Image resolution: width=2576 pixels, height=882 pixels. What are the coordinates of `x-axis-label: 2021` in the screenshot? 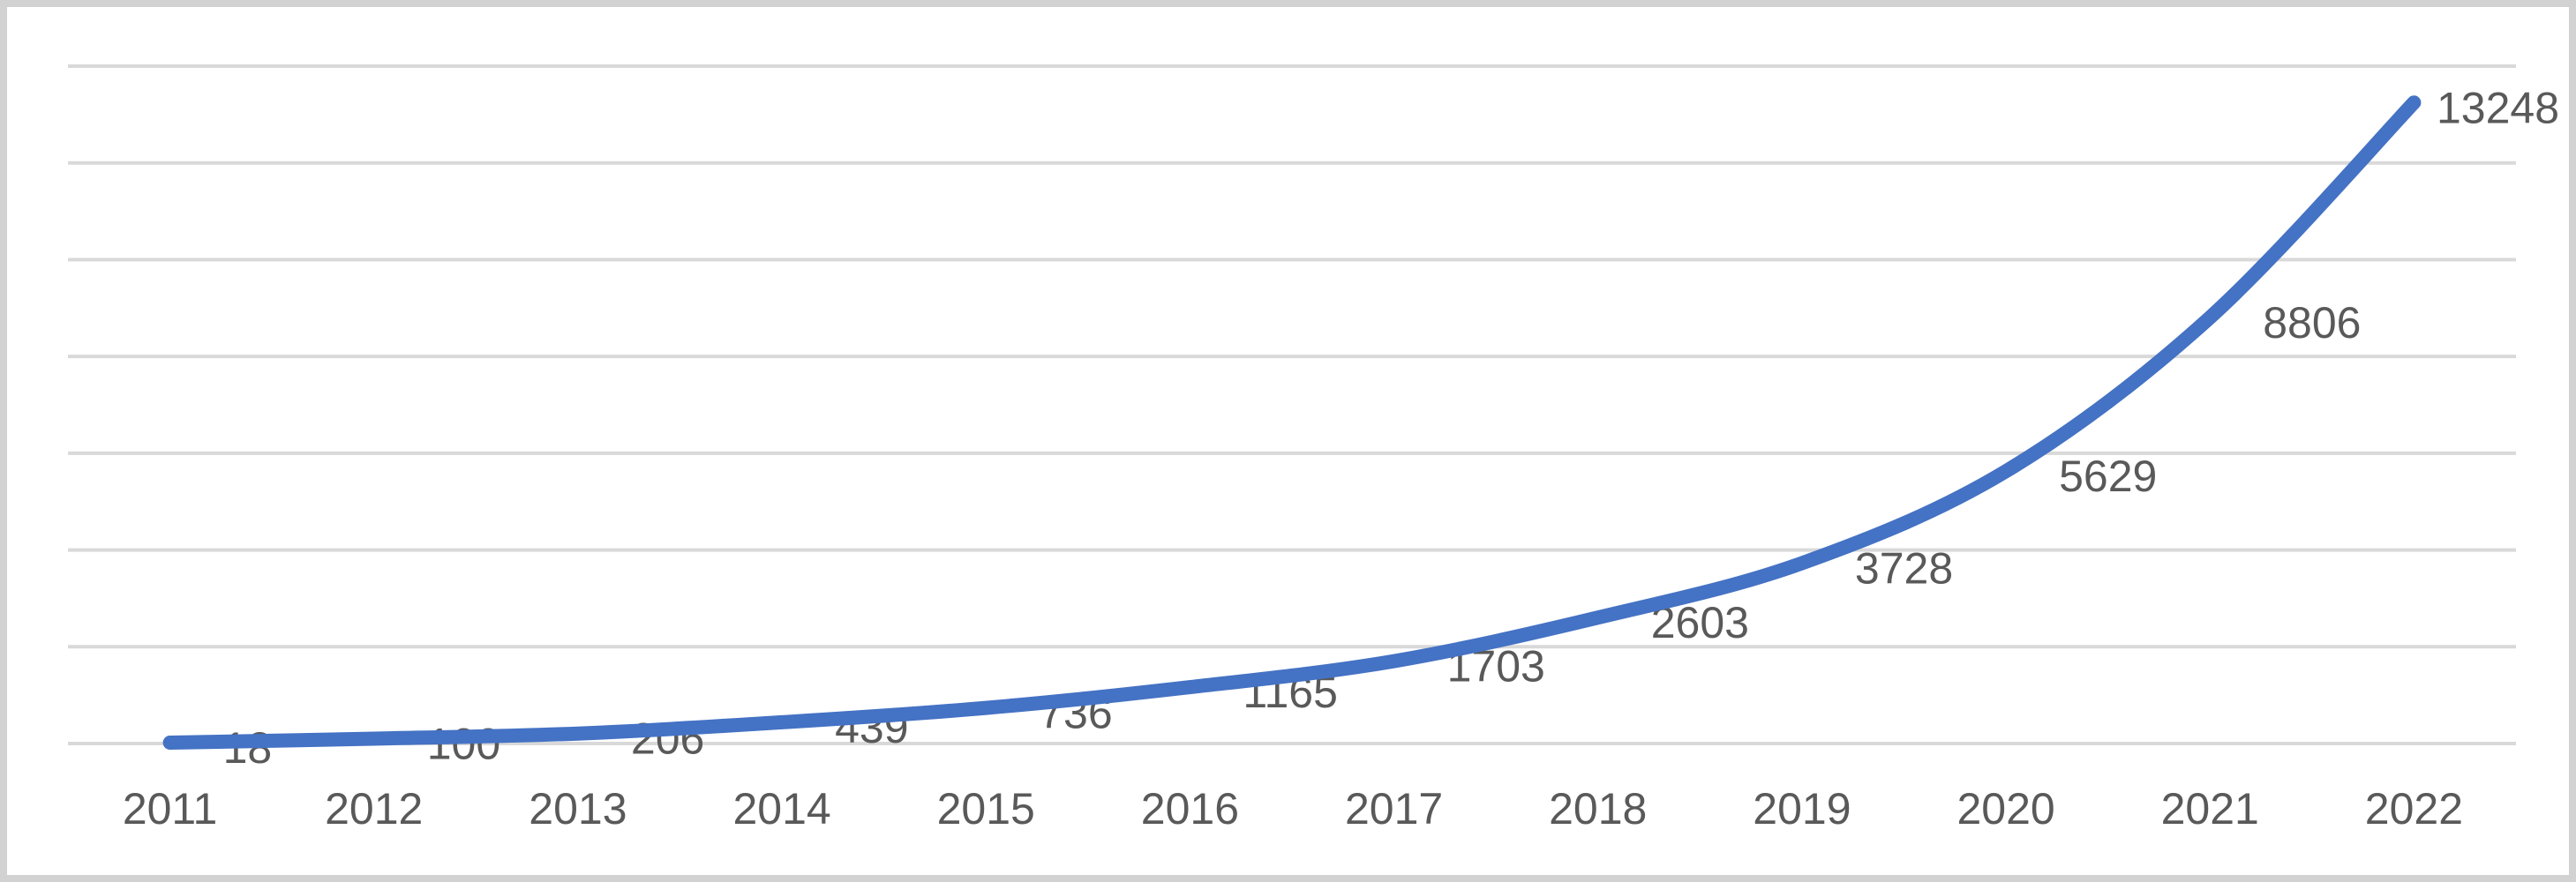 It's located at (2210, 808).